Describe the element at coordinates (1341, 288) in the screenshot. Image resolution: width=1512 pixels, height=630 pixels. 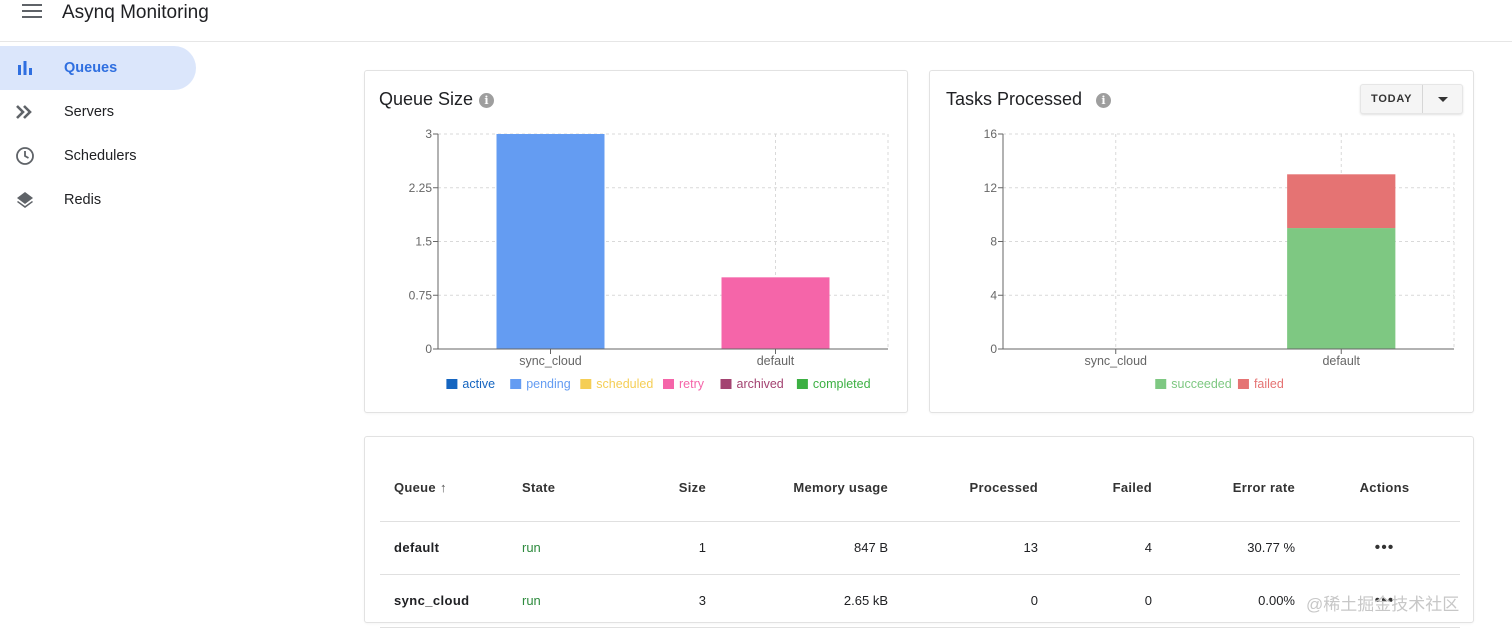
I see `bar-succeeded` at that location.